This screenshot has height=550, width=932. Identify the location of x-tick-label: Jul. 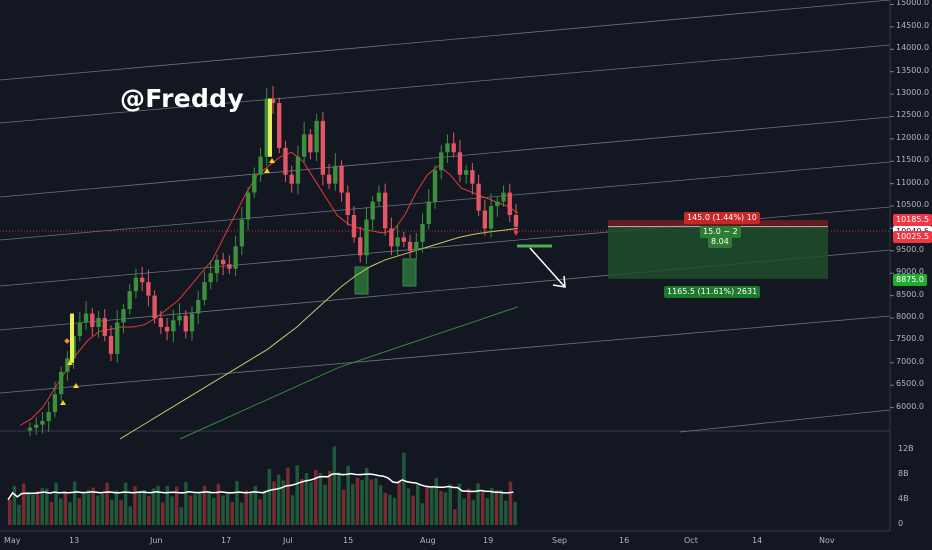
(288, 540).